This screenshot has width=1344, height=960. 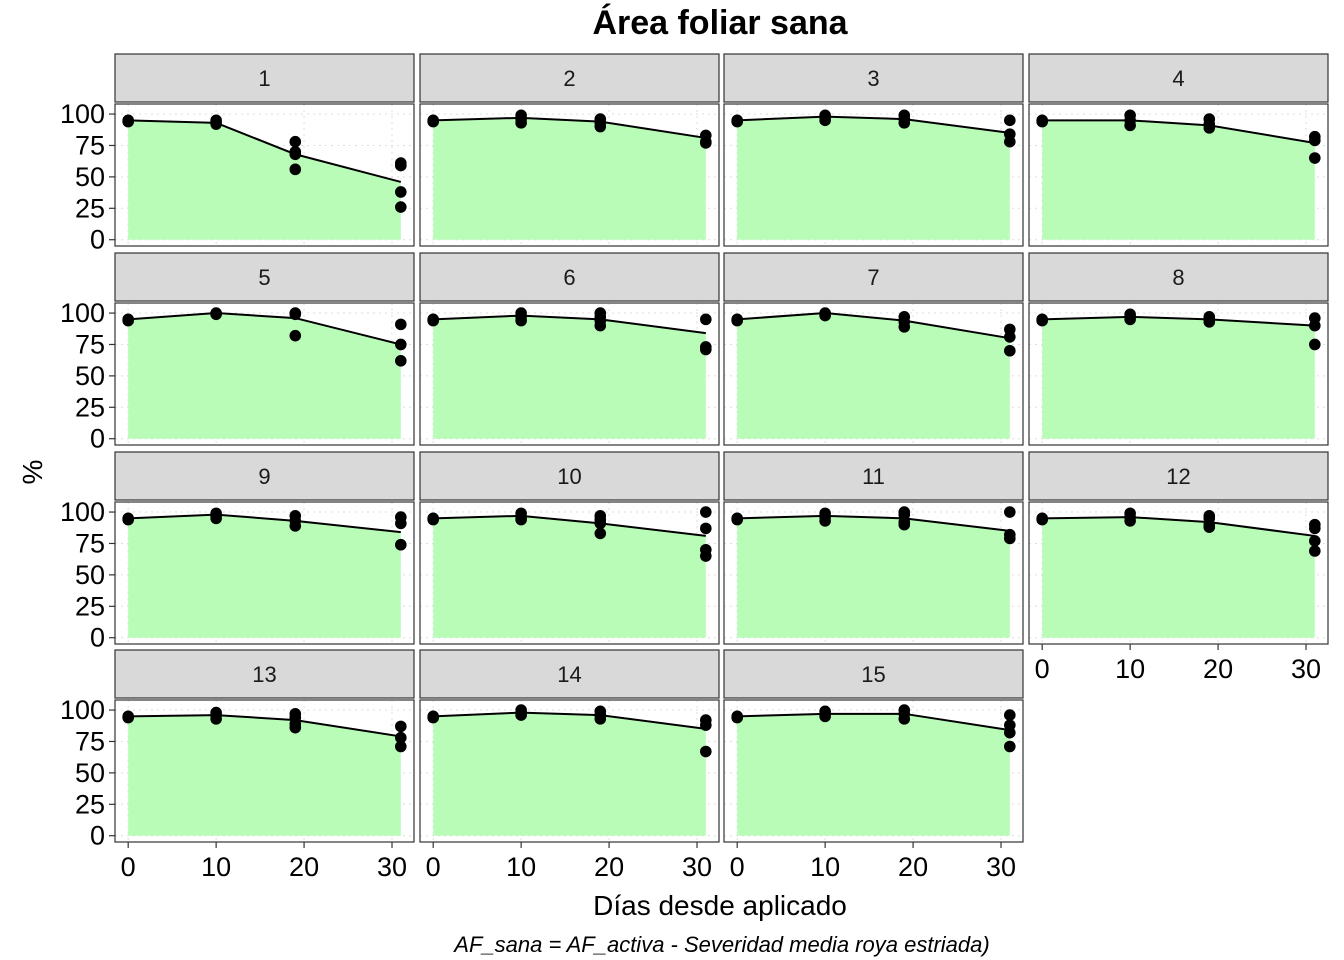 I want to click on facet-label: 9, so click(x=264, y=476).